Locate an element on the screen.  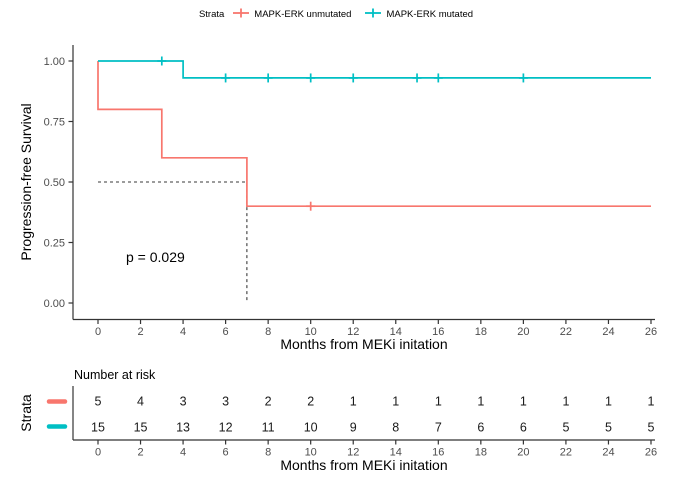
survival-curve-mapk-erk-mutated is located at coordinates (374, 69).